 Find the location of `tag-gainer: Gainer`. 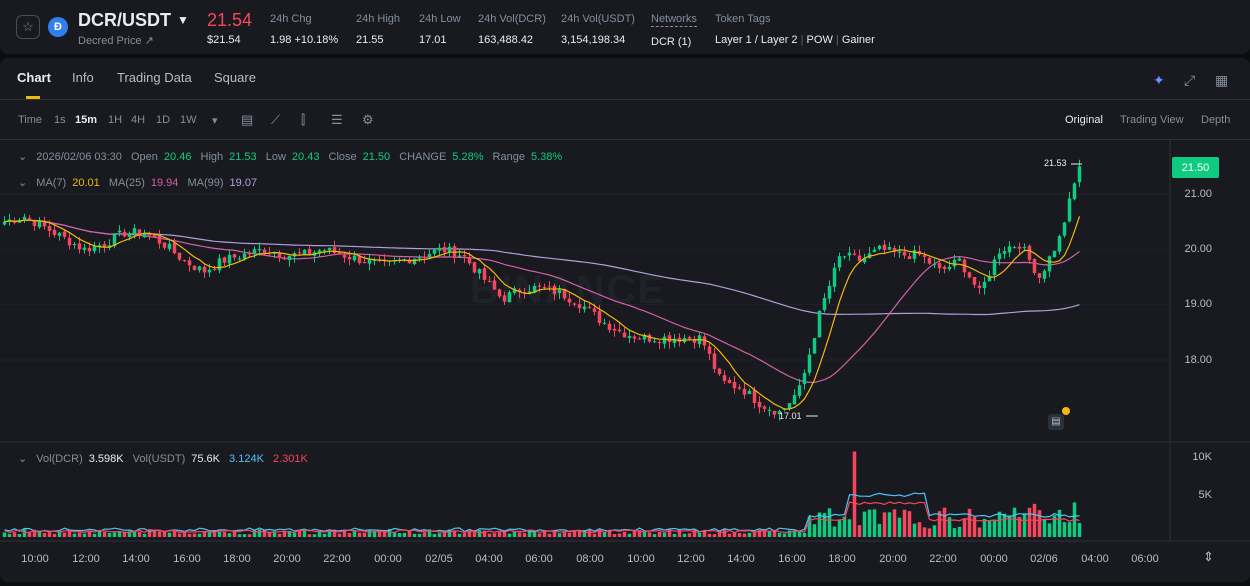

tag-gainer: Gainer is located at coordinates (858, 40).